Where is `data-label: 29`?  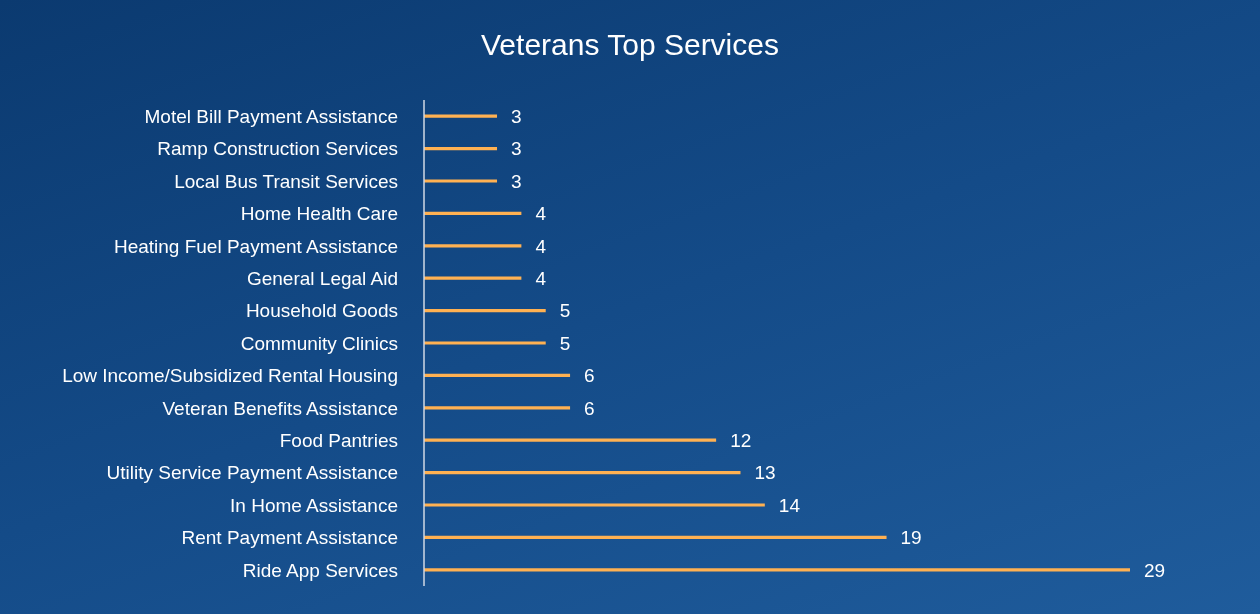
data-label: 29 is located at coordinates (1155, 570).